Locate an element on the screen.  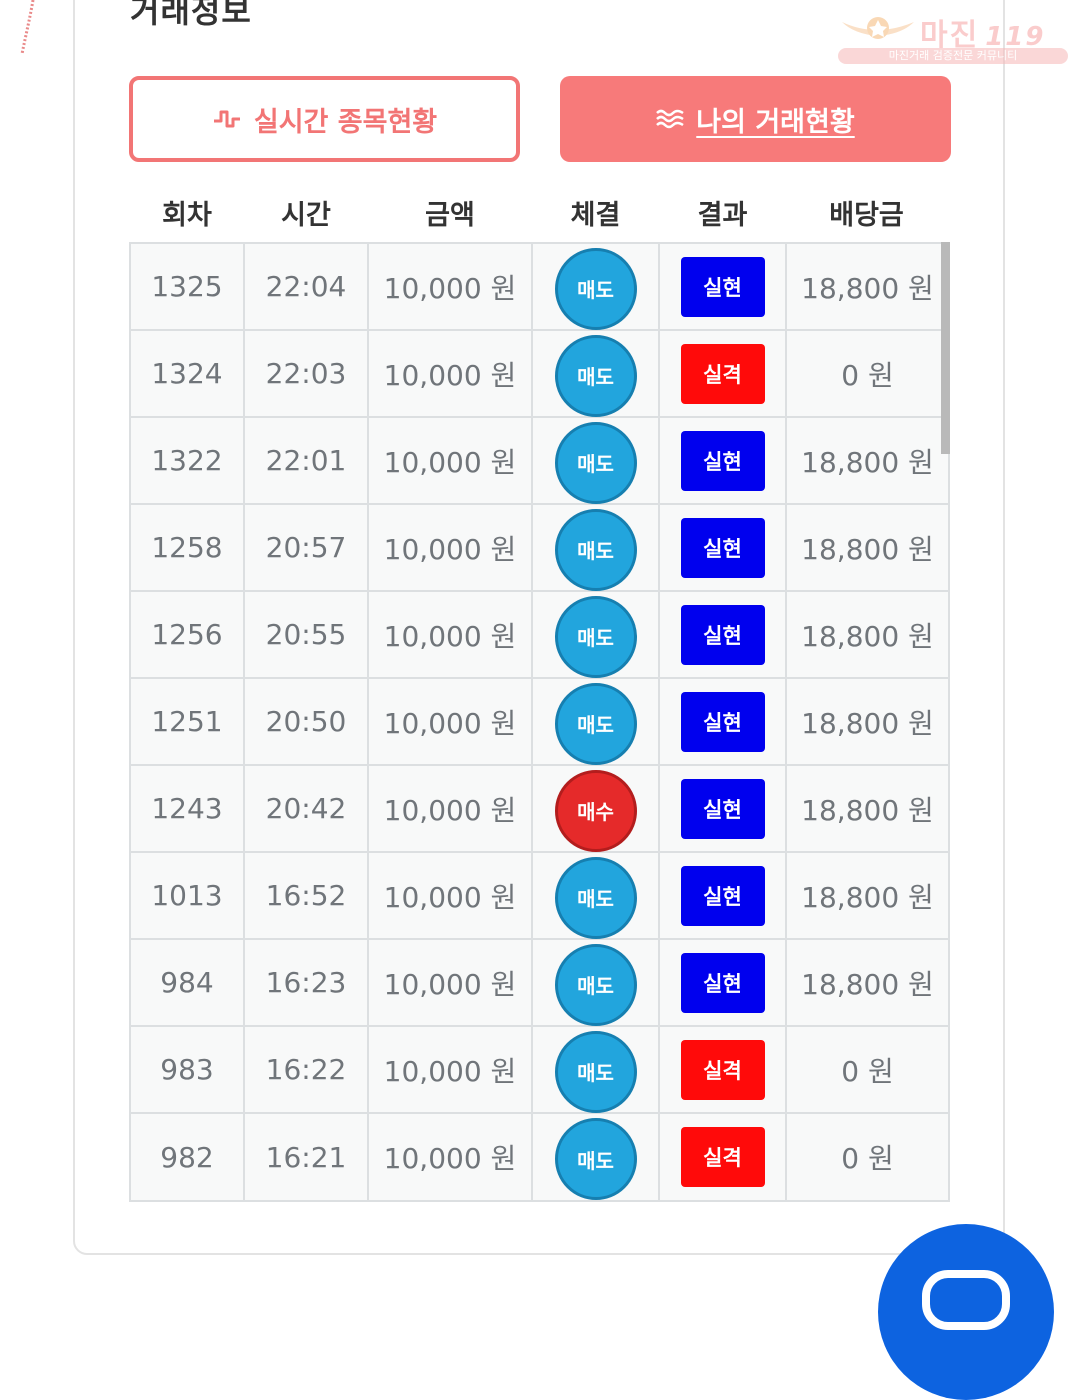
pulse-icon is located at coordinates (227, 119).